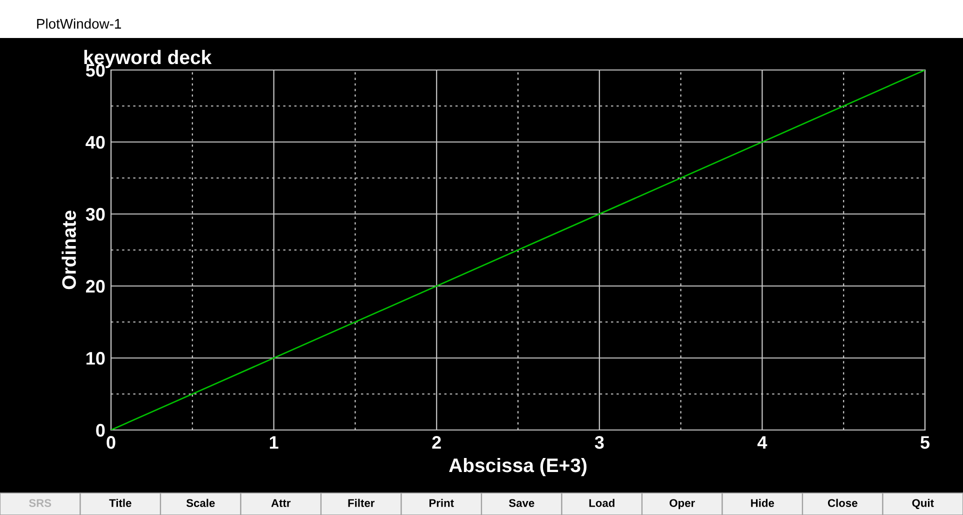 This screenshot has width=963, height=515. What do you see at coordinates (521, 503) in the screenshot?
I see `text: Save` at bounding box center [521, 503].